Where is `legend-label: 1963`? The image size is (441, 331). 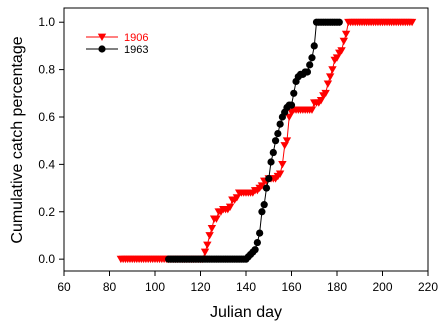 legend-label: 1963 is located at coordinates (136, 50).